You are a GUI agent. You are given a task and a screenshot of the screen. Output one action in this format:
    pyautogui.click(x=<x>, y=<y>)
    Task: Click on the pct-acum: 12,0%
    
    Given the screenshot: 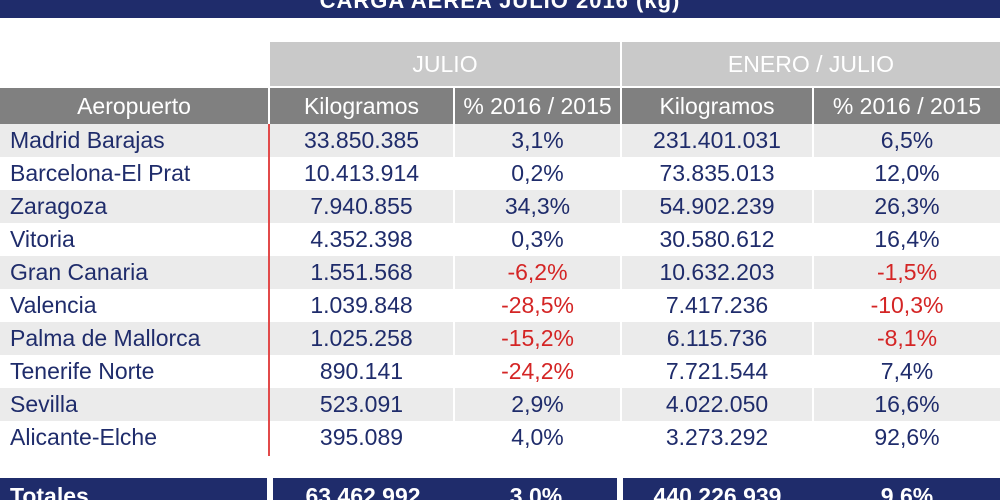 What is the action you would take?
    pyautogui.click(x=907, y=173)
    